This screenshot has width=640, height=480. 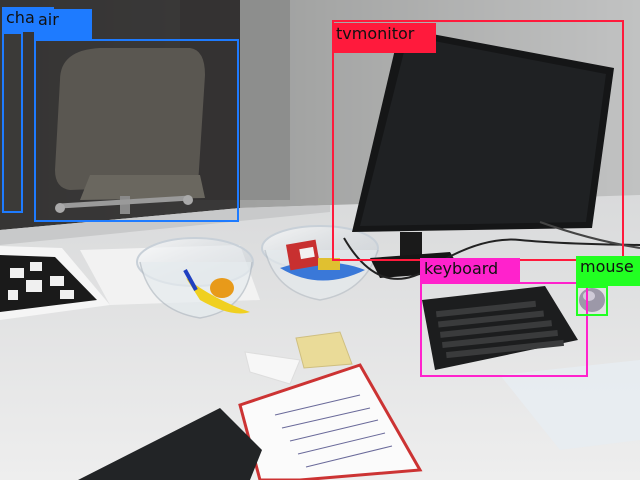 I want to click on dark-folder, so click(x=170, y=444).